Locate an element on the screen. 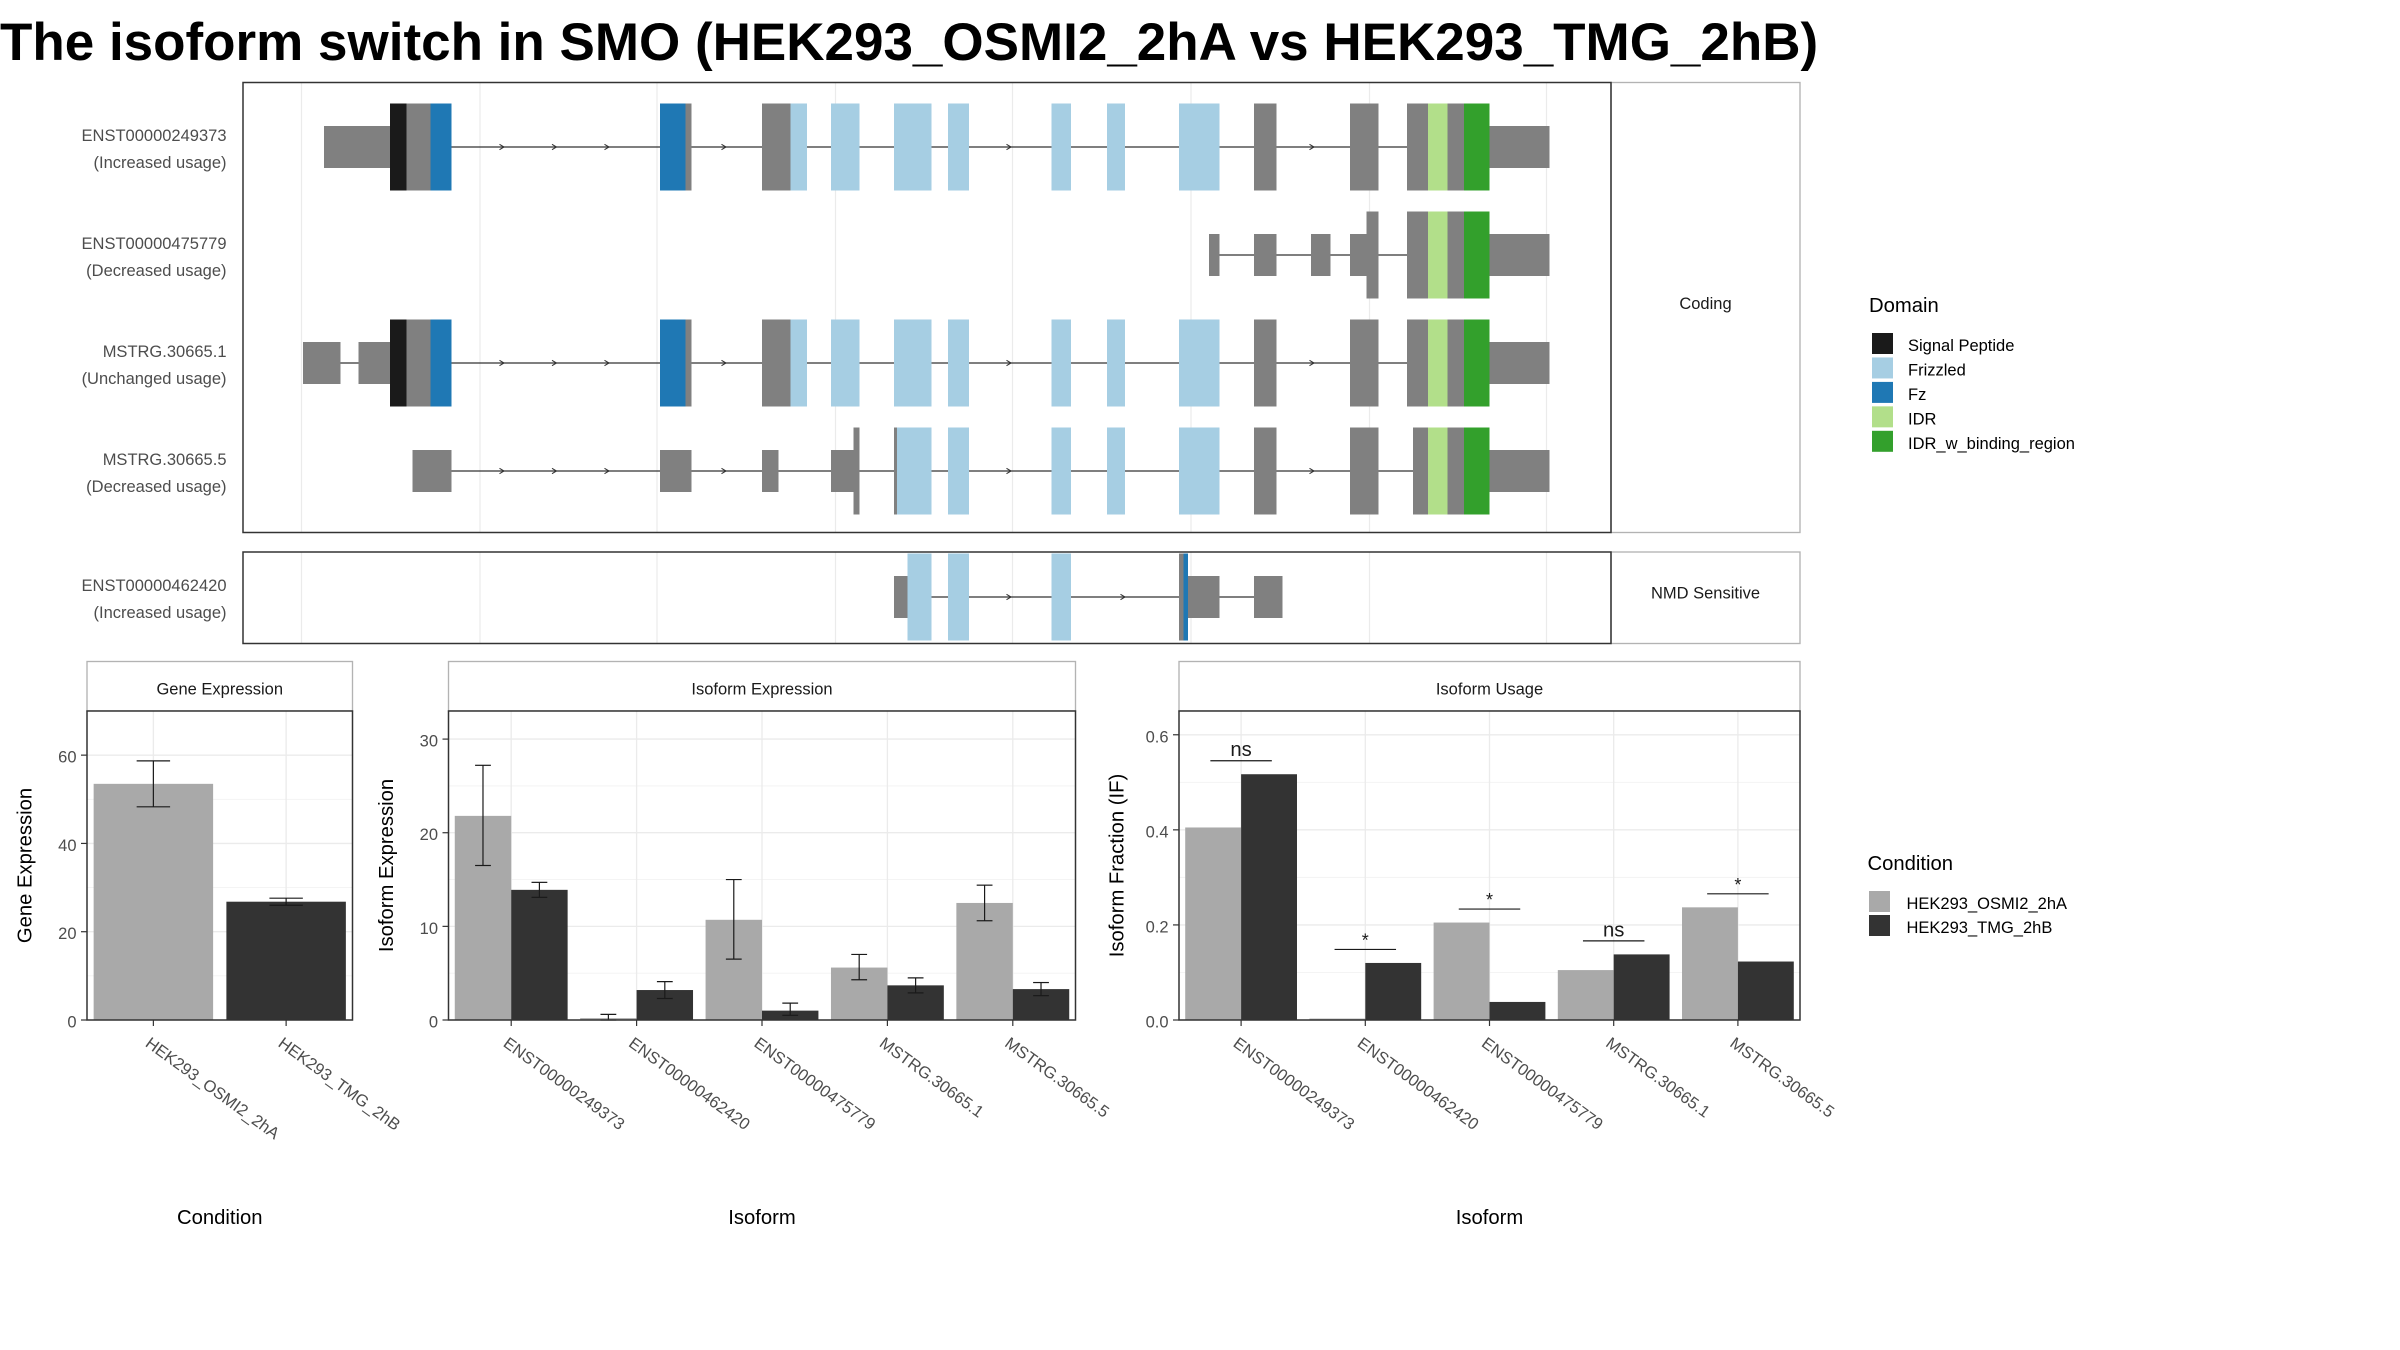 This screenshot has width=2400, height=1350. x-axis-title: Condition is located at coordinates (220, 1218).